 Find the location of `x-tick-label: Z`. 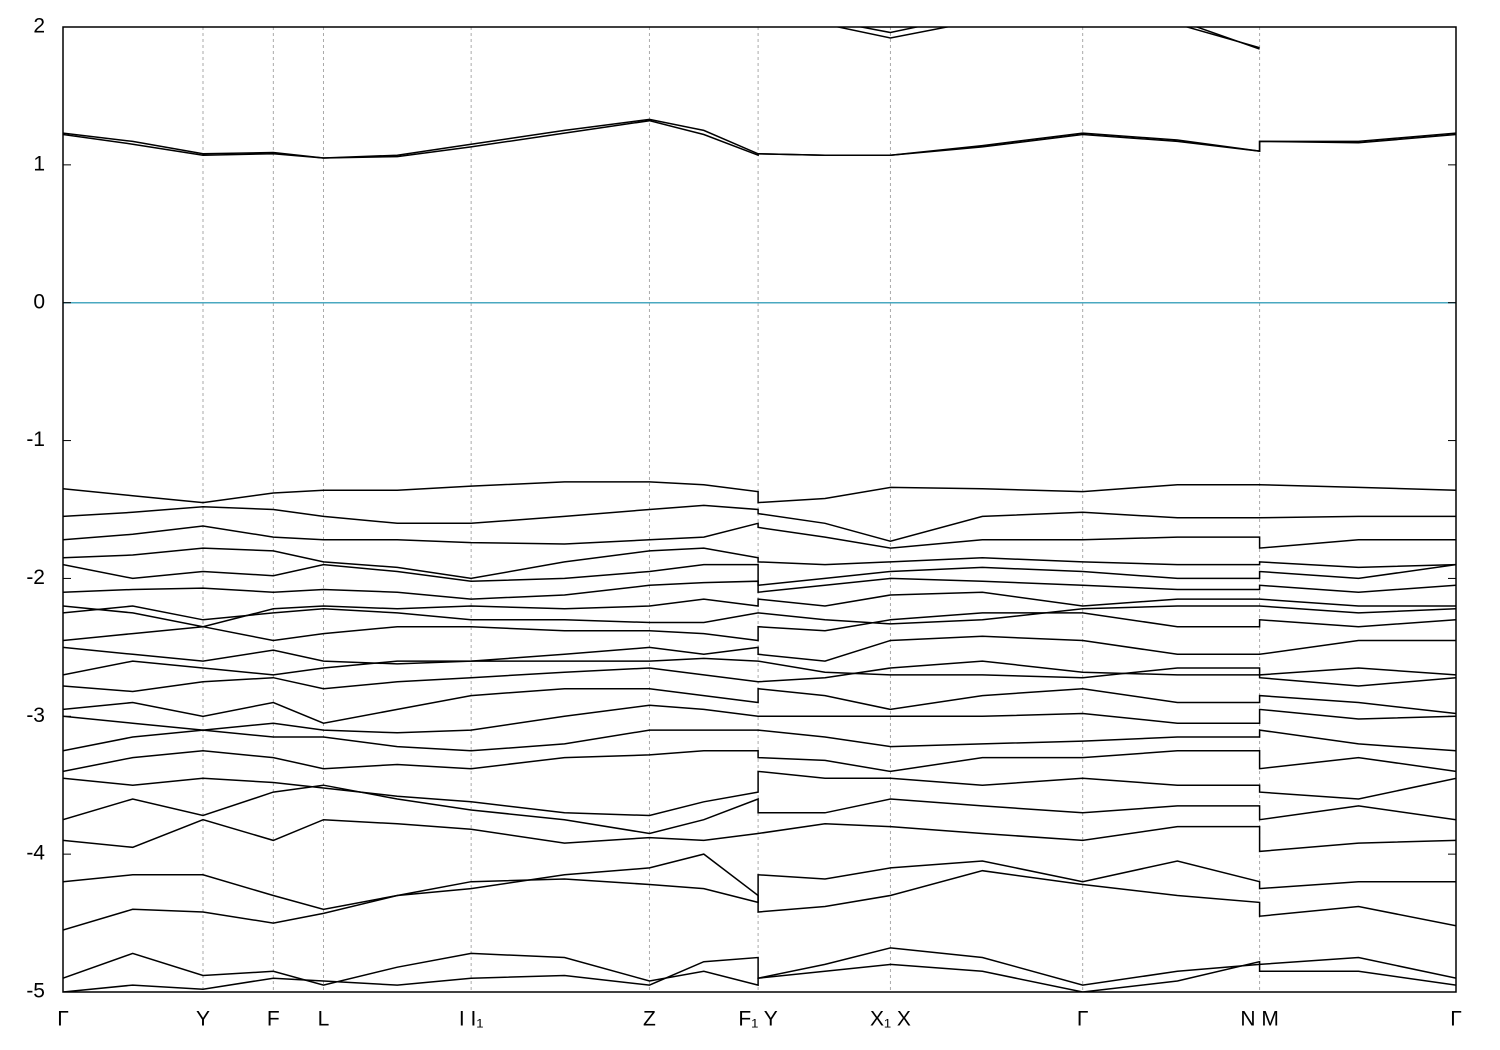

x-tick-label: Z is located at coordinates (649, 1019).